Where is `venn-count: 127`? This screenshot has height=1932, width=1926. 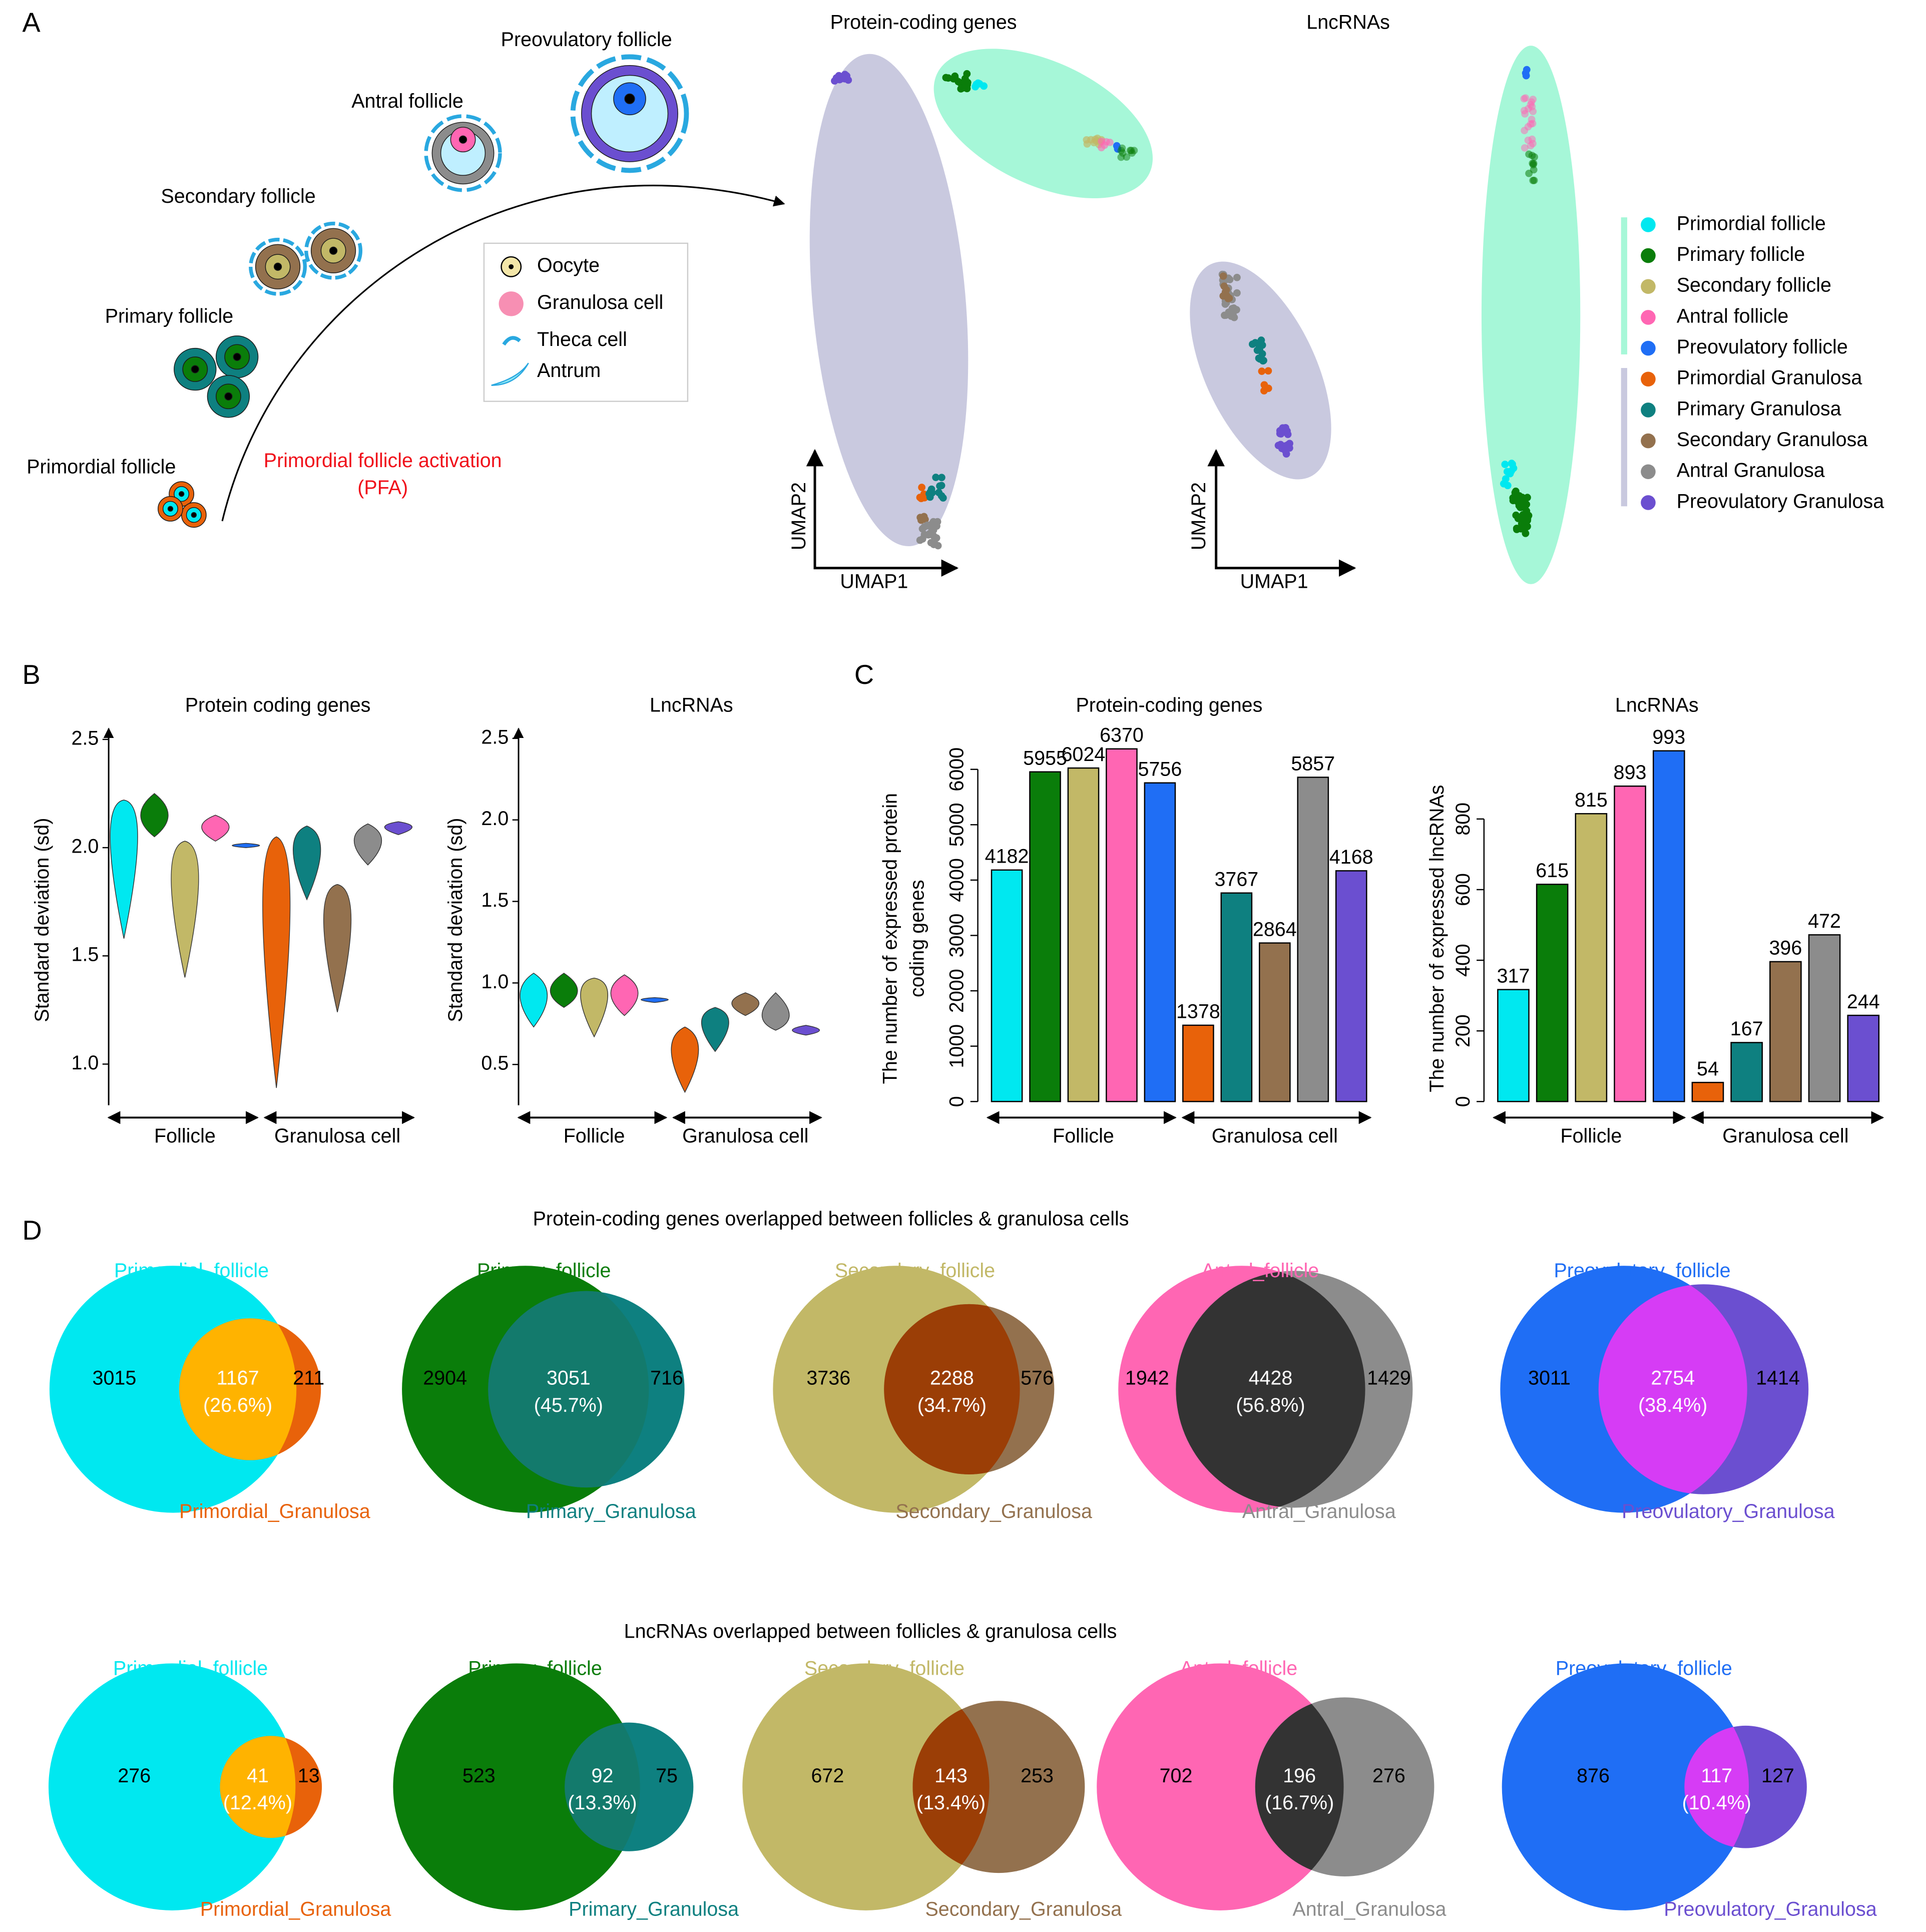
venn-count: 127 is located at coordinates (1777, 1776).